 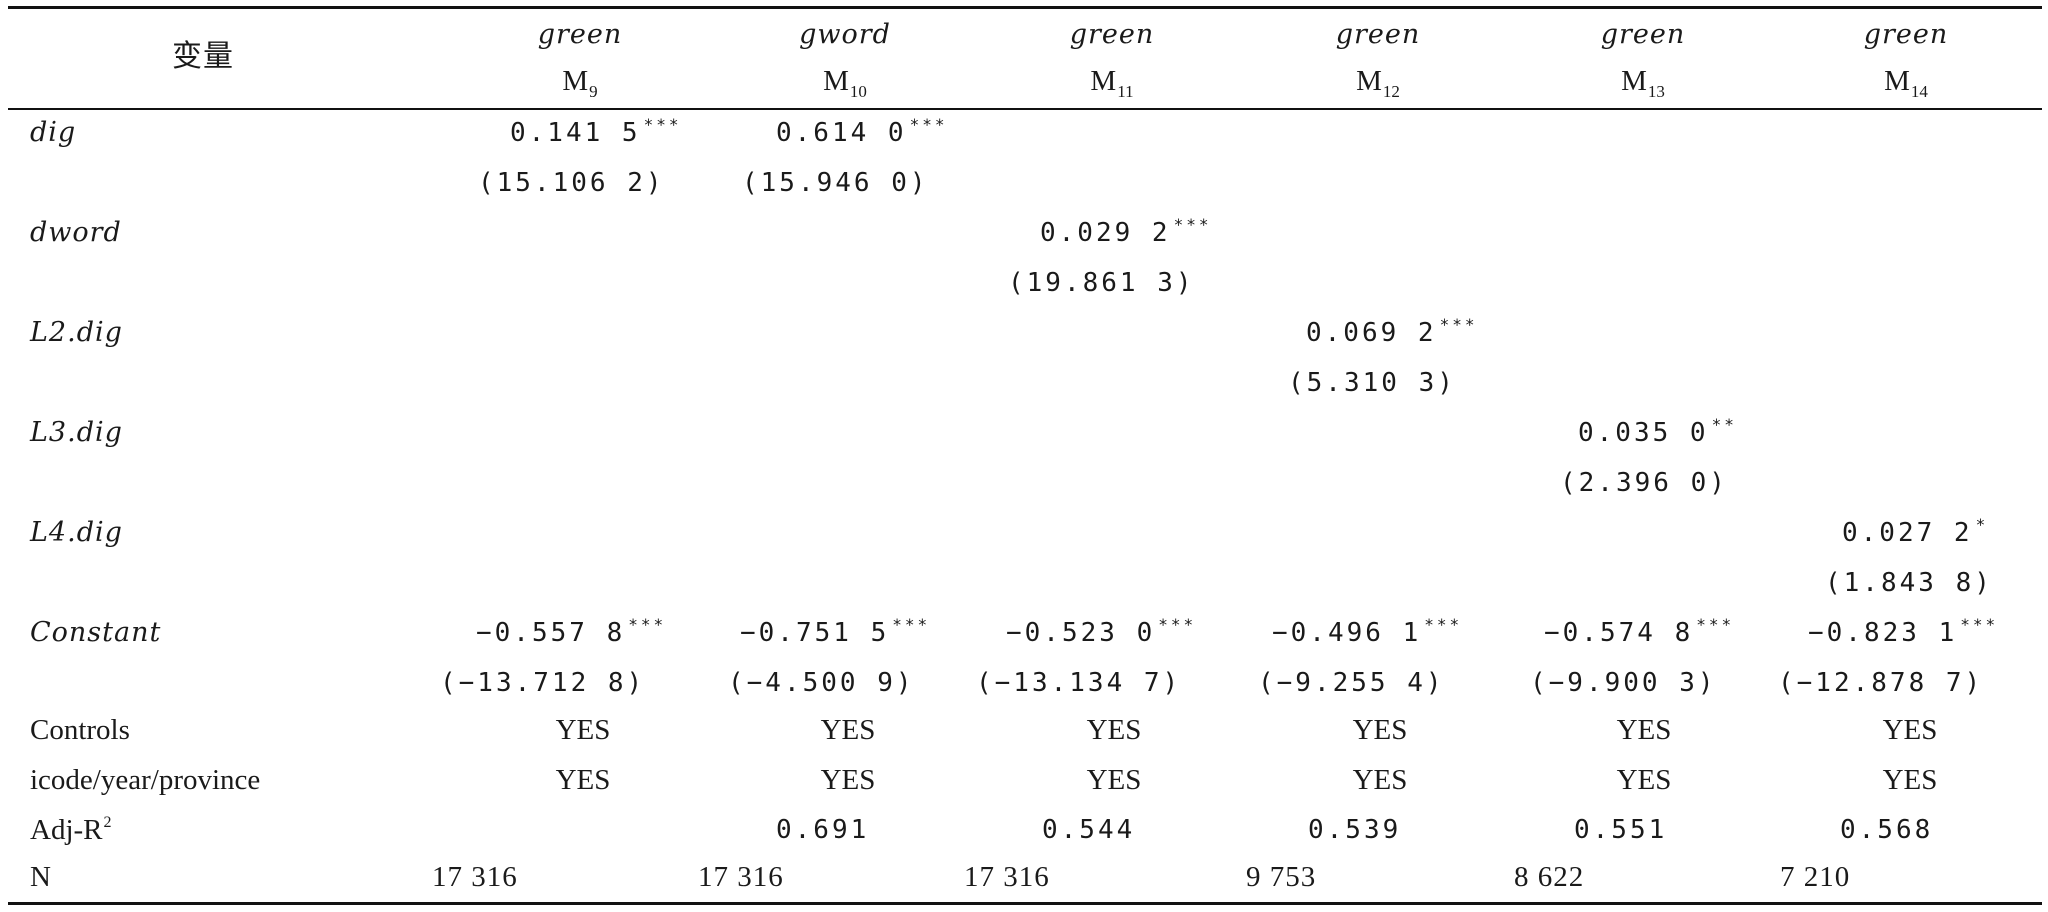 I want to click on row-label-dig: dig, so click(x=53, y=132).